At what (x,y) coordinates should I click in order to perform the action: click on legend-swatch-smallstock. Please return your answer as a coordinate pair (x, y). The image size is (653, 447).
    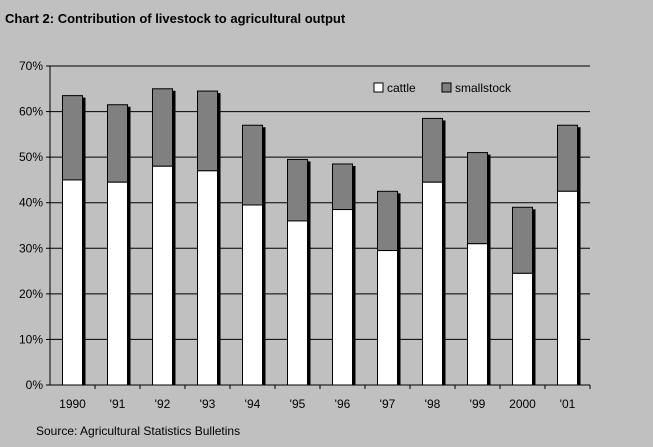
    Looking at the image, I should click on (446, 87).